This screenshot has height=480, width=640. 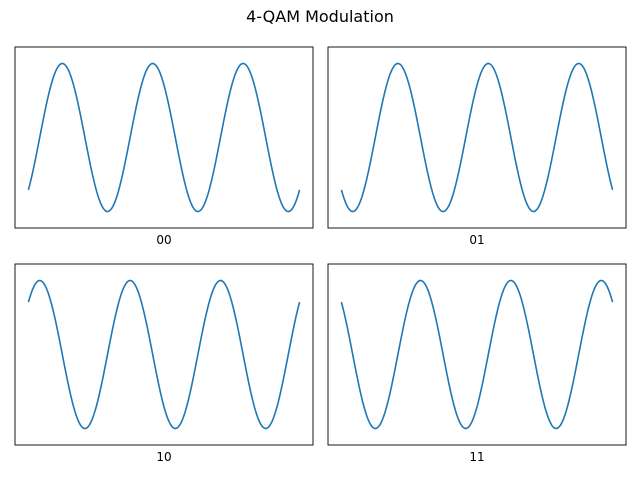 I want to click on x-axis-label-01: 01, so click(x=476, y=240).